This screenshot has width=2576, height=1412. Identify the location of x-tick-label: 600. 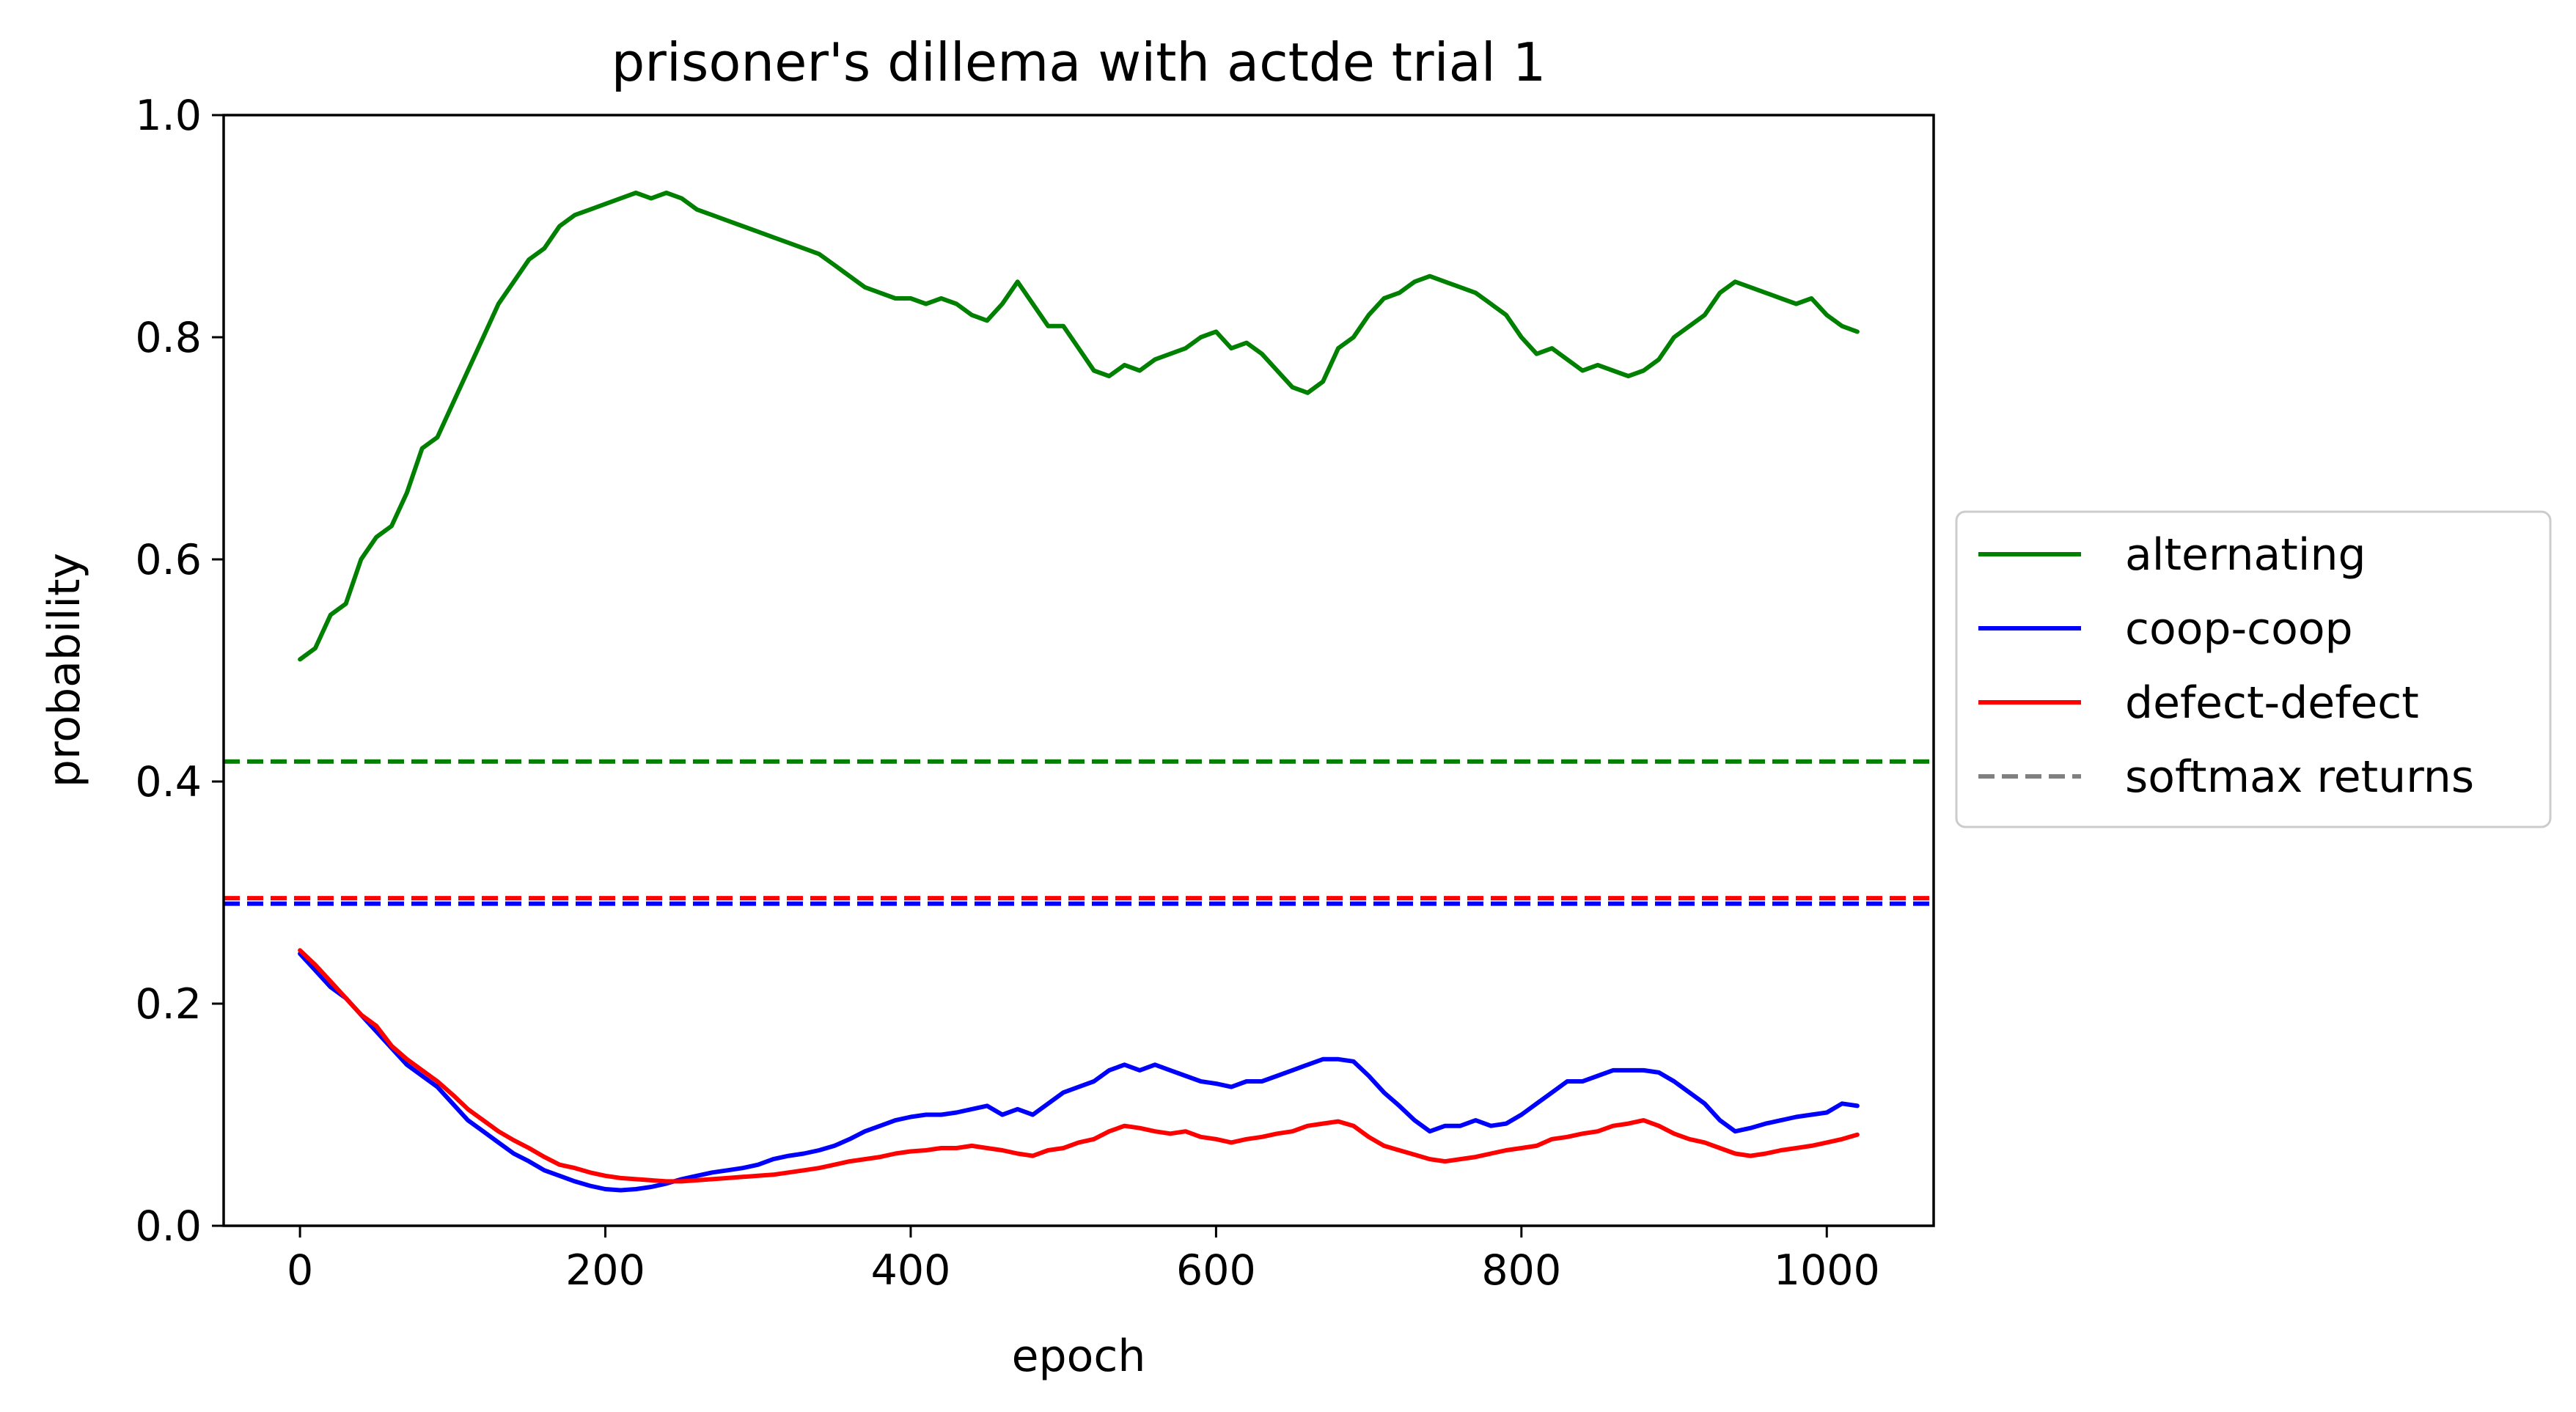
(1216, 1270).